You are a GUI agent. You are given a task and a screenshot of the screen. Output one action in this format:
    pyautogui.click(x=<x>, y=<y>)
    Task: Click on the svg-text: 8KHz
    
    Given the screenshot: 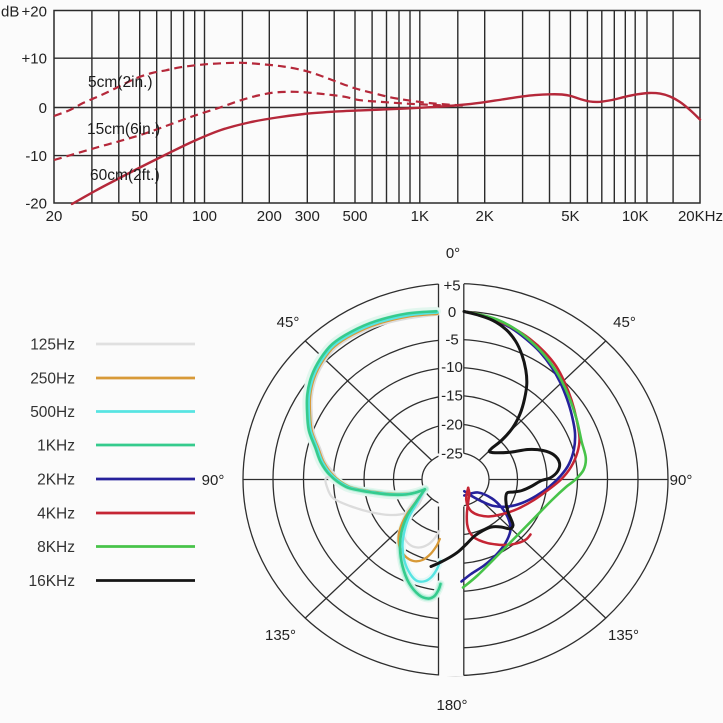 What is the action you would take?
    pyautogui.click(x=56, y=547)
    